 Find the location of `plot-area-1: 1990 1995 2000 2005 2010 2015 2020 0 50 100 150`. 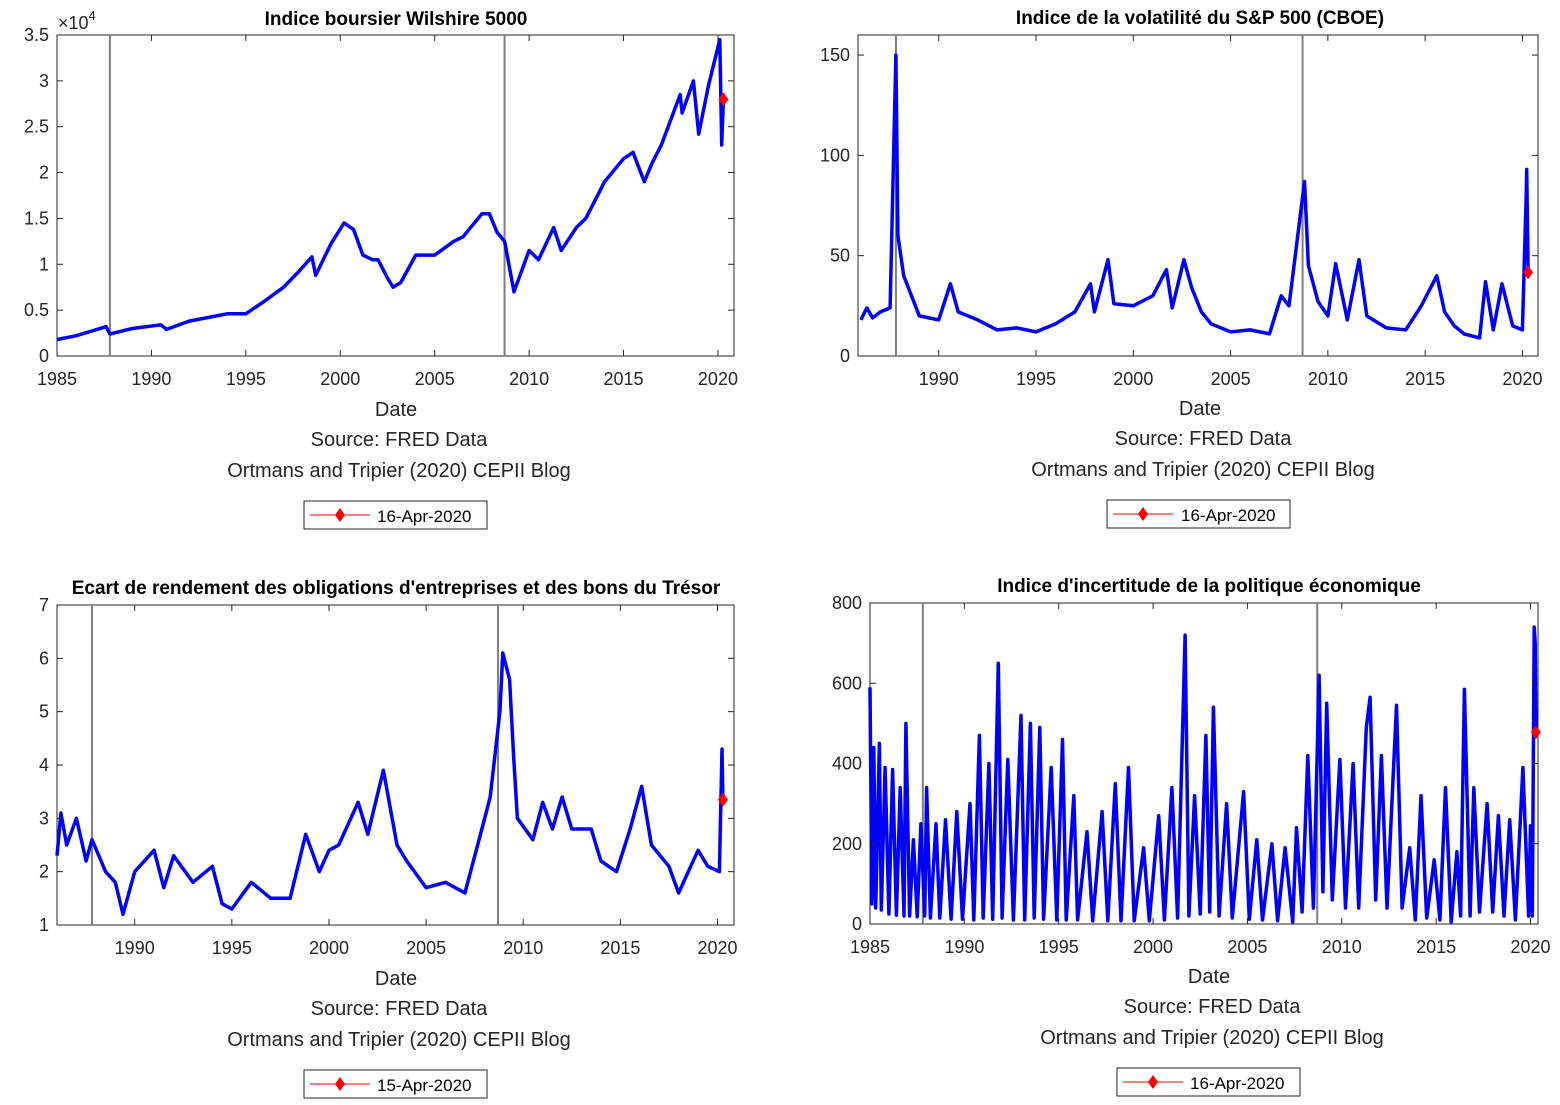

plot-area-1: 1990 1995 2000 2005 2010 2015 2020 0 50 100 150 is located at coordinates (1181, 211).